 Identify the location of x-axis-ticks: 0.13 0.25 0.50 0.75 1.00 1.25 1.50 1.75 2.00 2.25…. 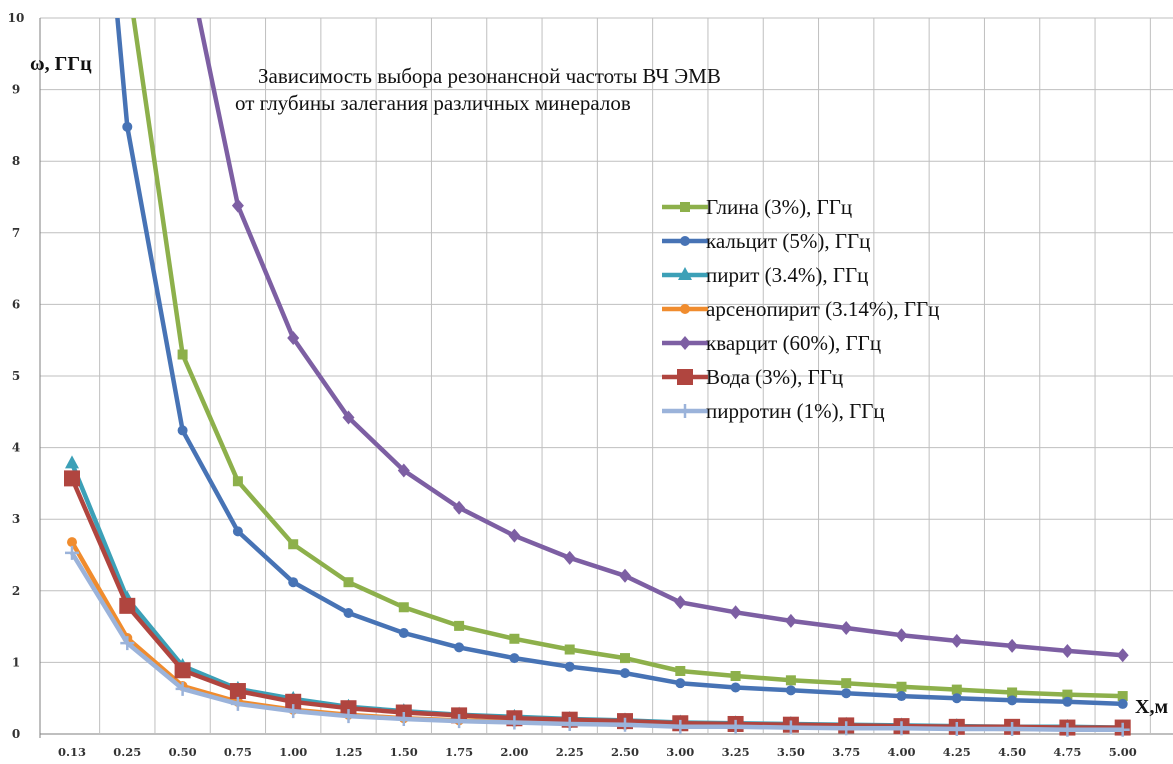
(597, 752).